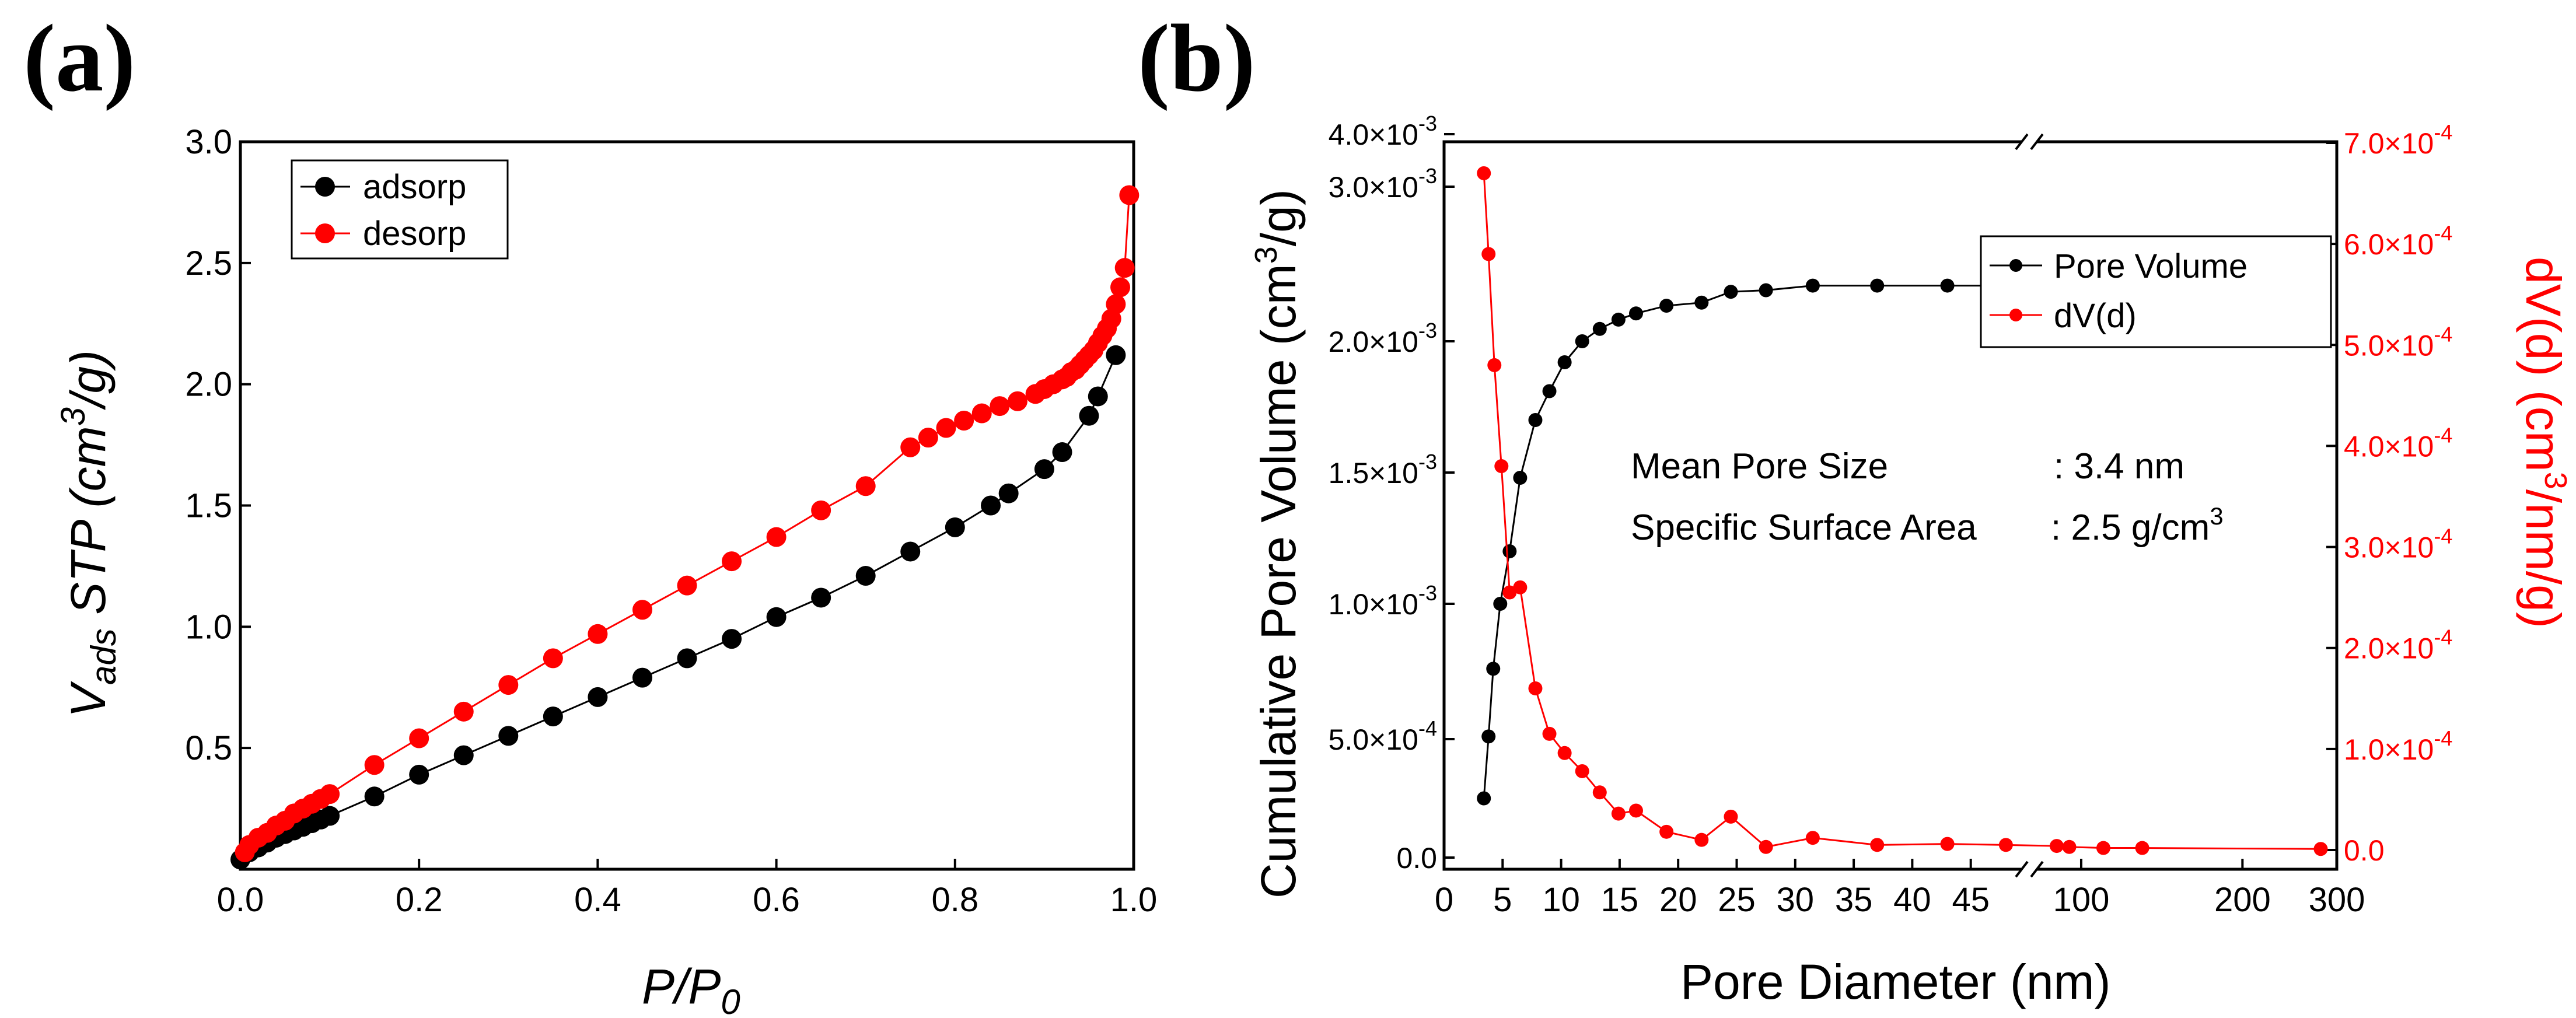 This screenshot has height=1018, width=2576. Describe the element at coordinates (2216, 516) in the screenshot. I see `annot-surface-value-sup: 3` at that location.